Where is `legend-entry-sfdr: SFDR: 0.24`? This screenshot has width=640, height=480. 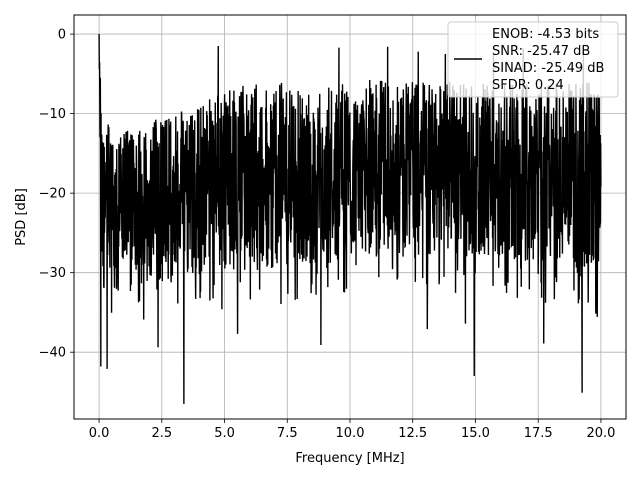 legend-entry-sfdr: SFDR: 0.24 is located at coordinates (528, 85).